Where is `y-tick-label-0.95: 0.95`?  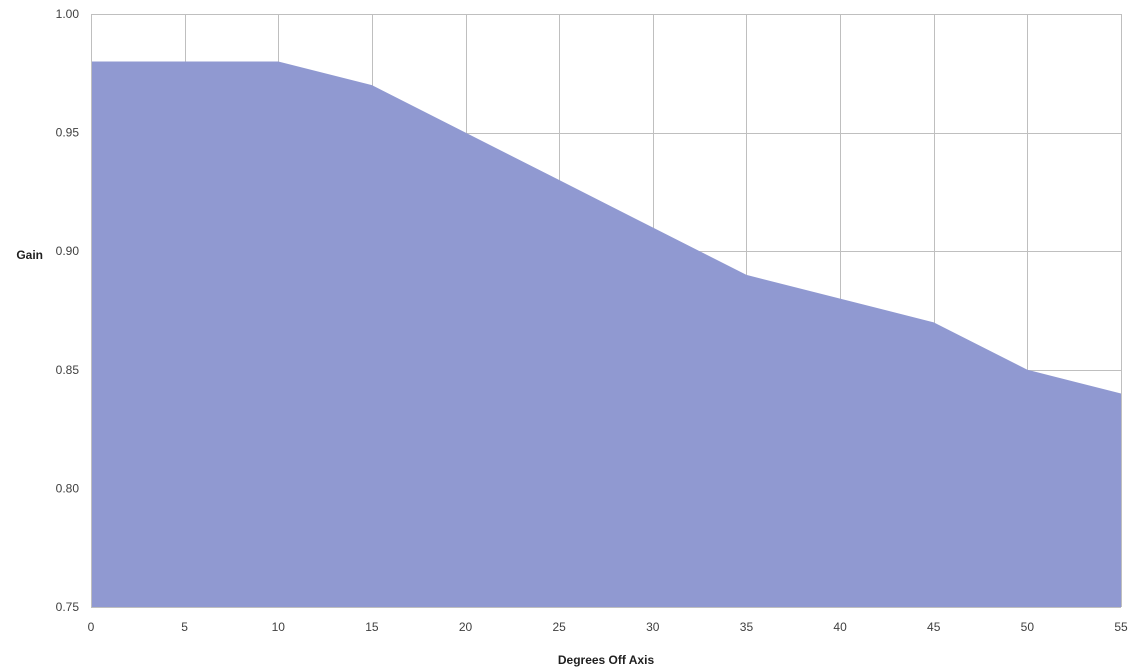 y-tick-label-0.95: 0.95 is located at coordinates (68, 133).